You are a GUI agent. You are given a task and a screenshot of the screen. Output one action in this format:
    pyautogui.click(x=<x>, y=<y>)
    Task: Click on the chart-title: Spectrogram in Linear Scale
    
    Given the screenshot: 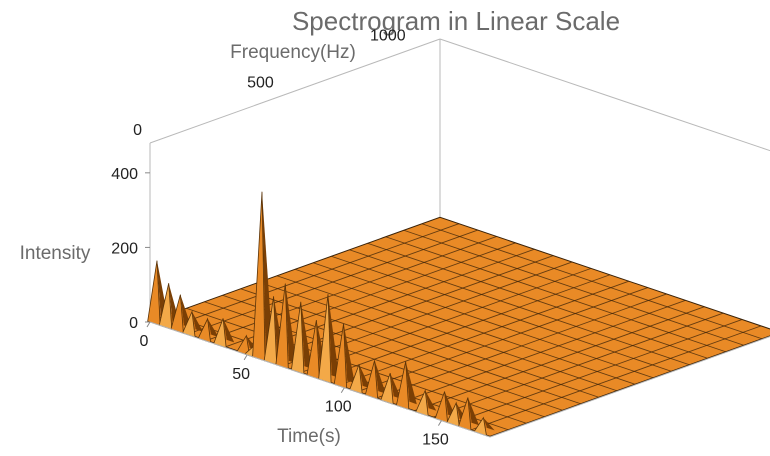 What is the action you would take?
    pyautogui.click(x=456, y=21)
    